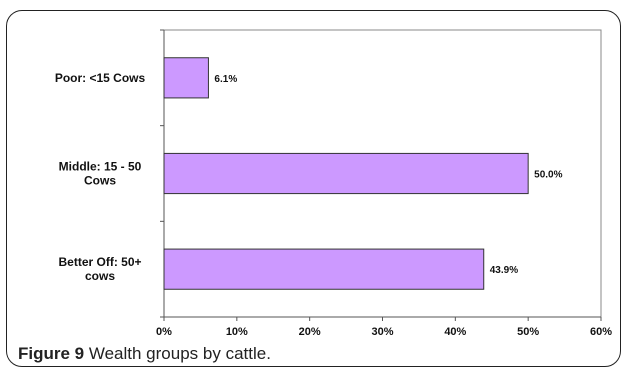 The image size is (629, 375). Describe the element at coordinates (100, 78) in the screenshot. I see `category-label: Poor: <15 Cows` at that location.